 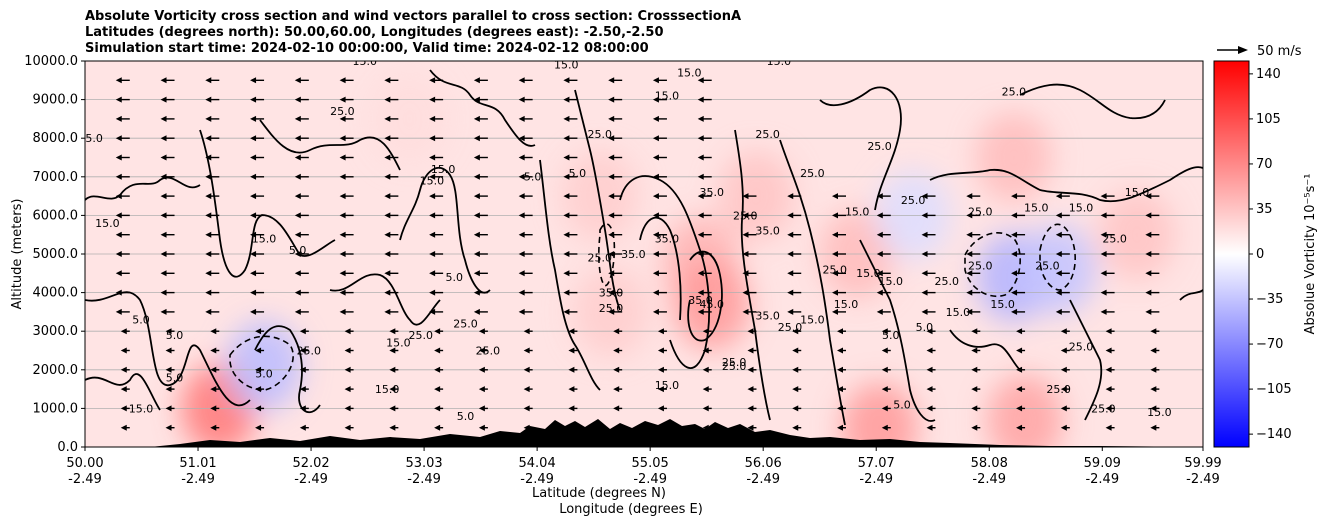 I want to click on colorbar-tick-label: 35, so click(x=1264, y=209).